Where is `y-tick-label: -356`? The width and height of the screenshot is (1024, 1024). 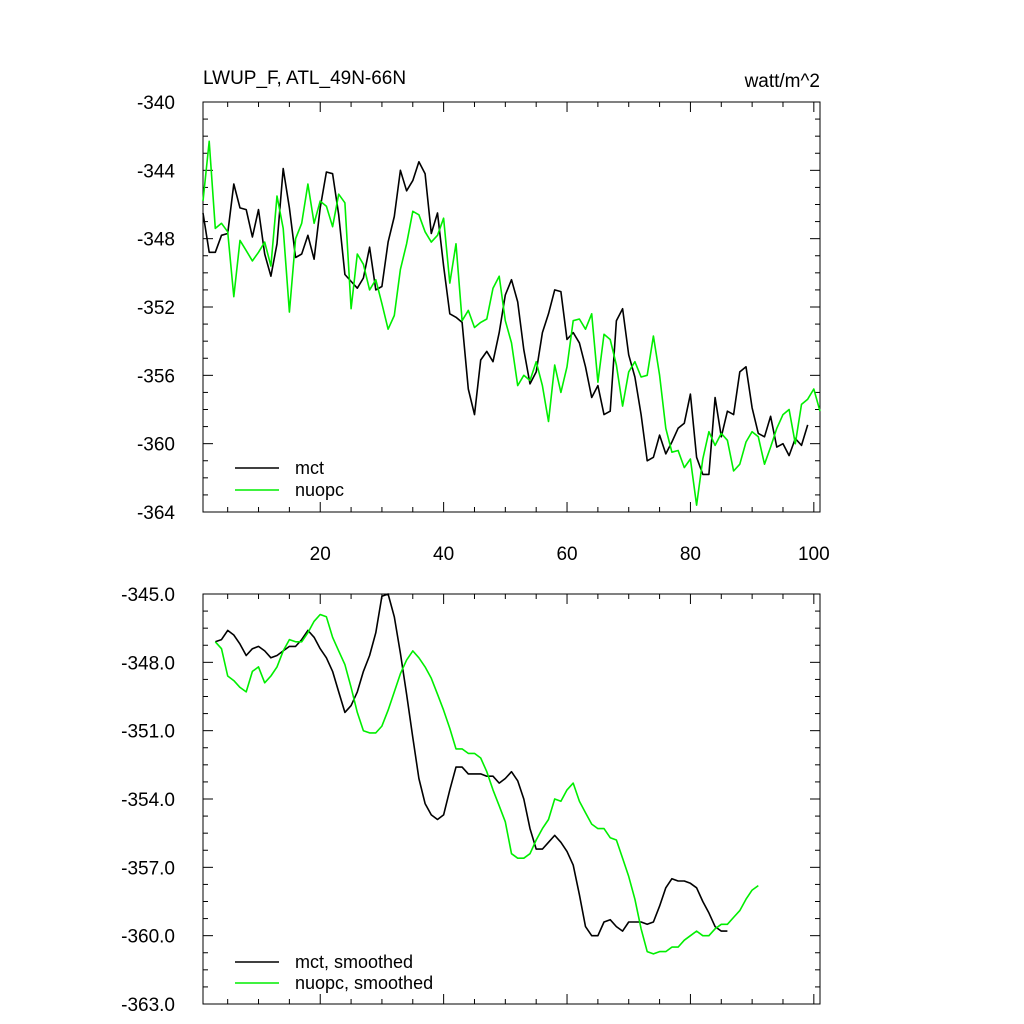 y-tick-label: -356 is located at coordinates (156, 376).